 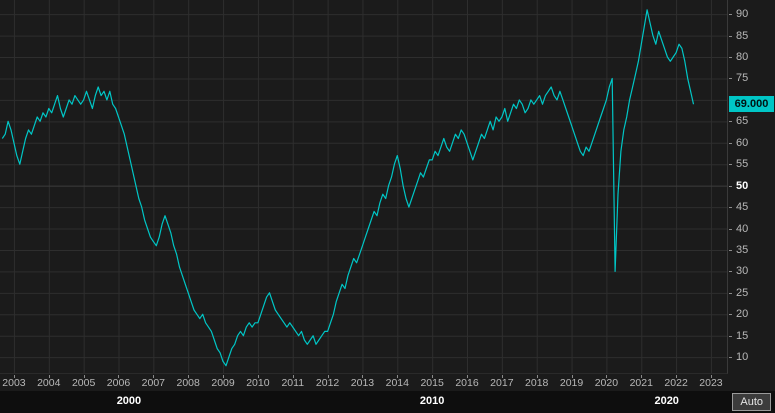 I want to click on x-tick-label: 2003, so click(x=14, y=383).